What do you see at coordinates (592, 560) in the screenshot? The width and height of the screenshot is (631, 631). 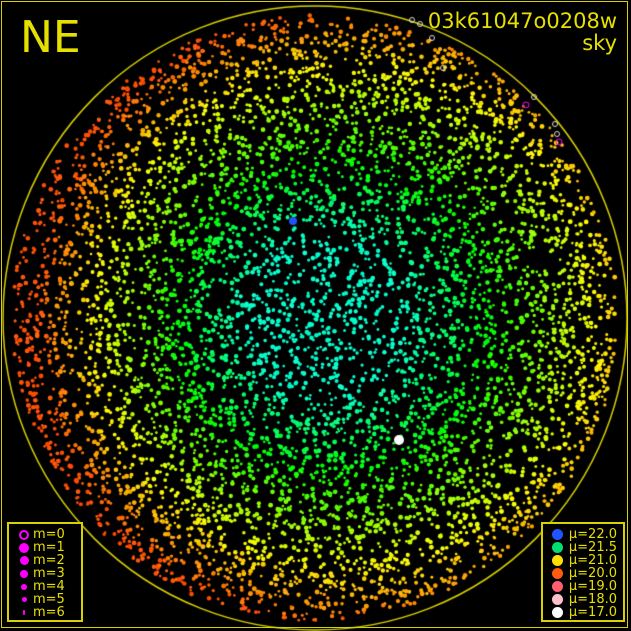 I see `brightness-legend-label: μ=21.0` at bounding box center [592, 560].